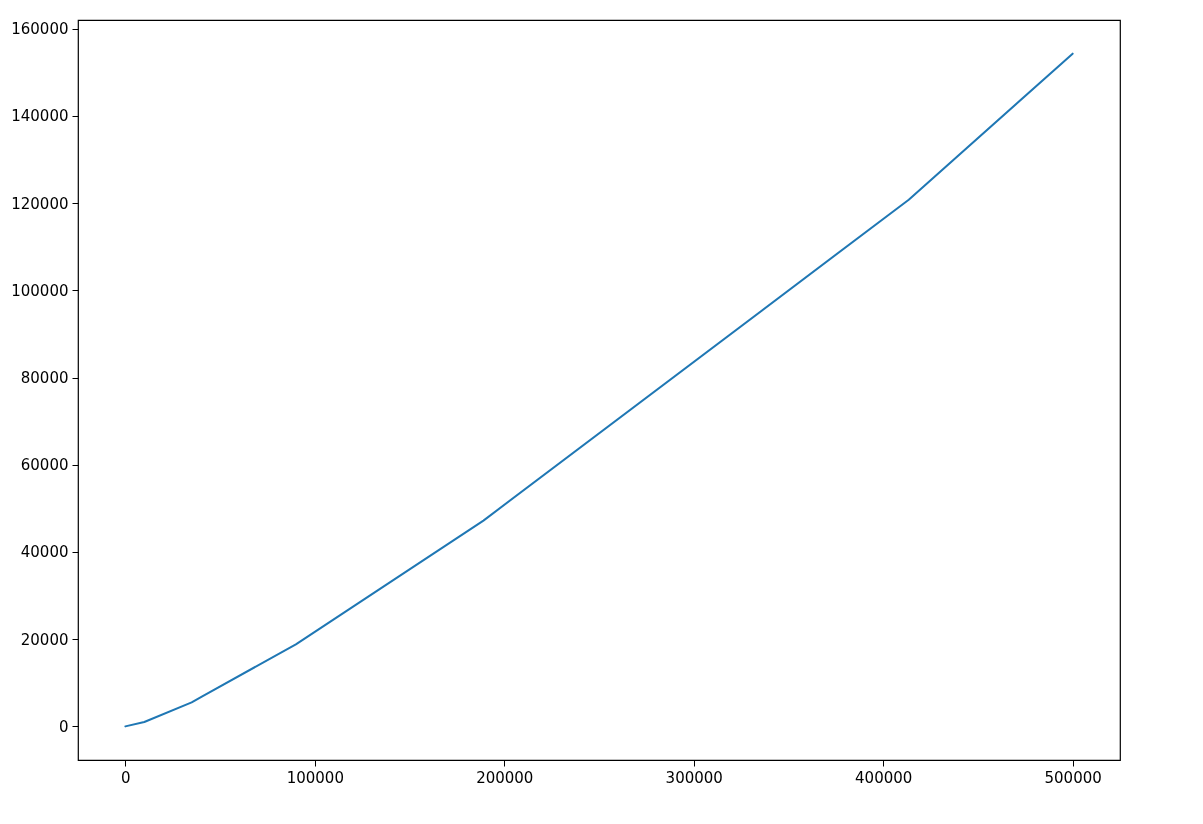 This screenshot has width=1203, height=824. What do you see at coordinates (44, 552) in the screenshot?
I see `y-tick-label: 40000` at bounding box center [44, 552].